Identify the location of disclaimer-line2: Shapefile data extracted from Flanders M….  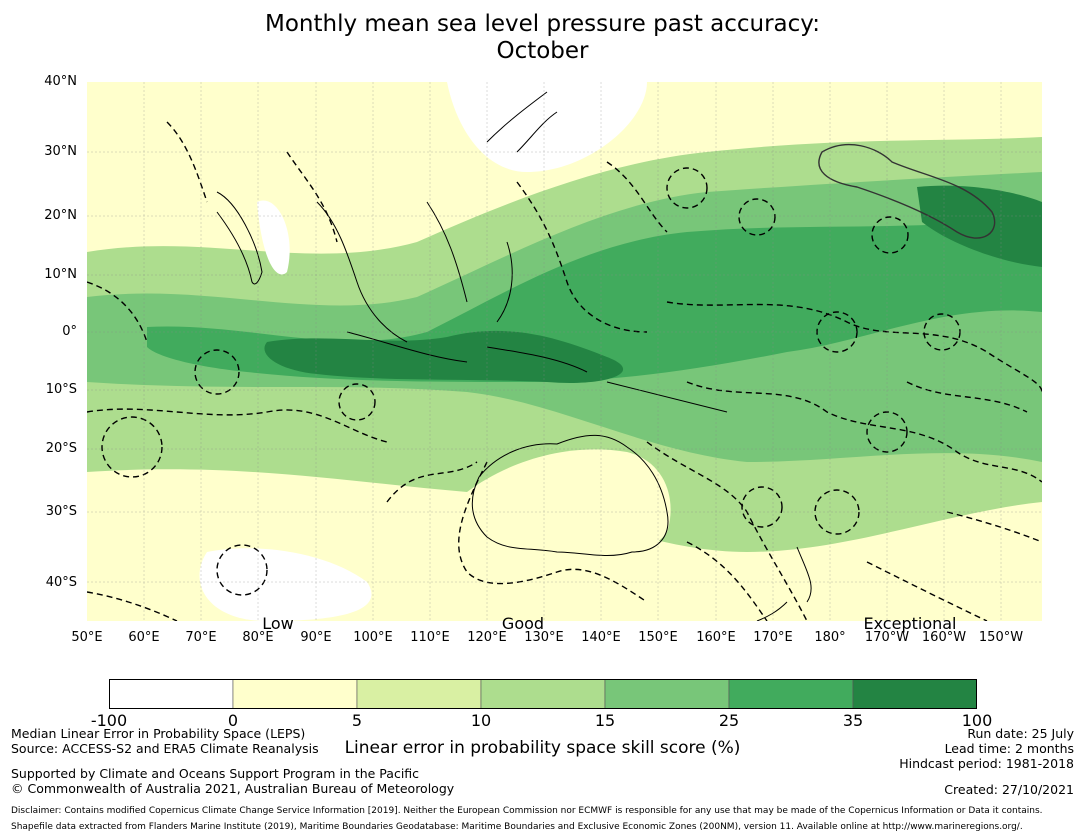
(517, 827).